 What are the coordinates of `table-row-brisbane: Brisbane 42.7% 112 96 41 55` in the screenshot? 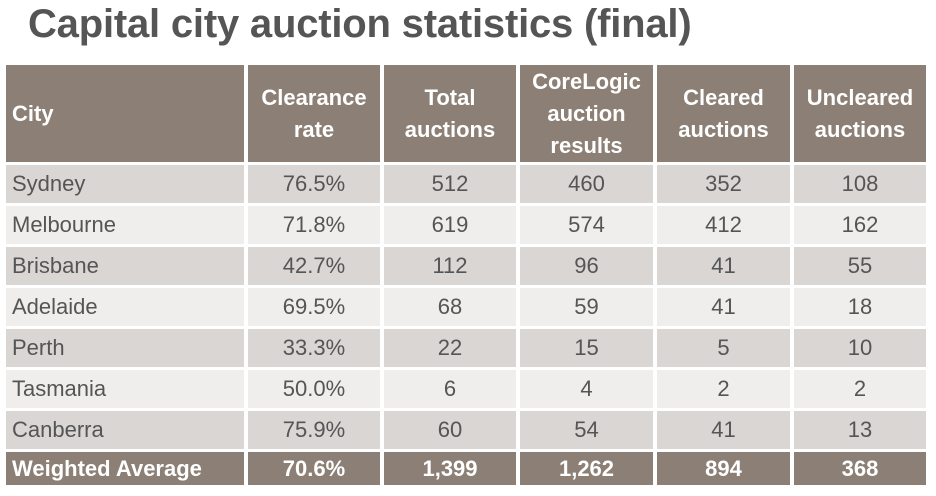 It's located at (466, 266).